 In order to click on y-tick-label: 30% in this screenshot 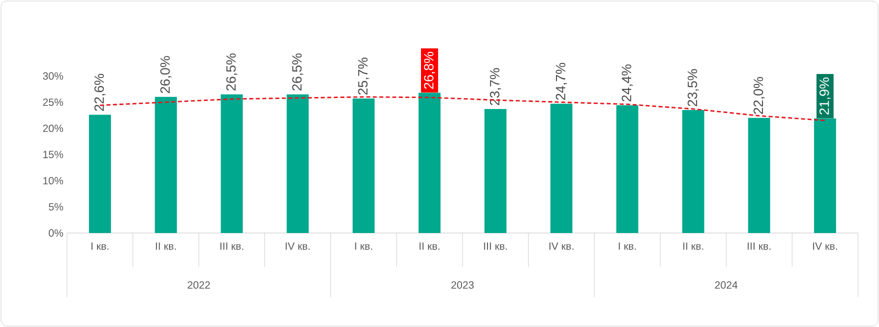, I will do `click(53, 76)`.